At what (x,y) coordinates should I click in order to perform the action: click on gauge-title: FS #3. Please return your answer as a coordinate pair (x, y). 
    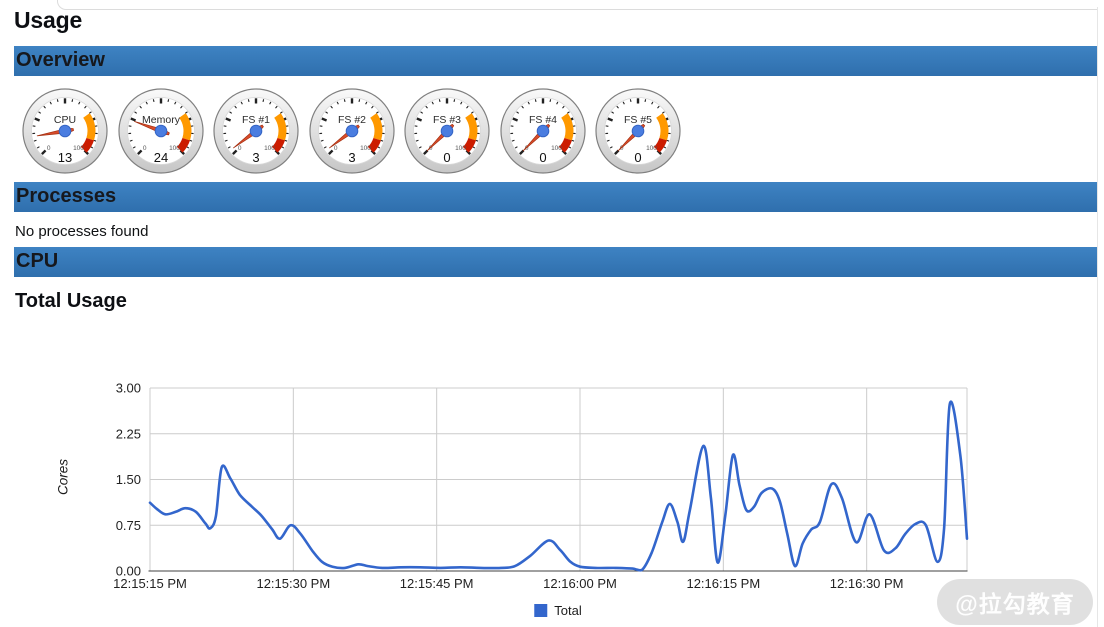
    Looking at the image, I should click on (447, 120).